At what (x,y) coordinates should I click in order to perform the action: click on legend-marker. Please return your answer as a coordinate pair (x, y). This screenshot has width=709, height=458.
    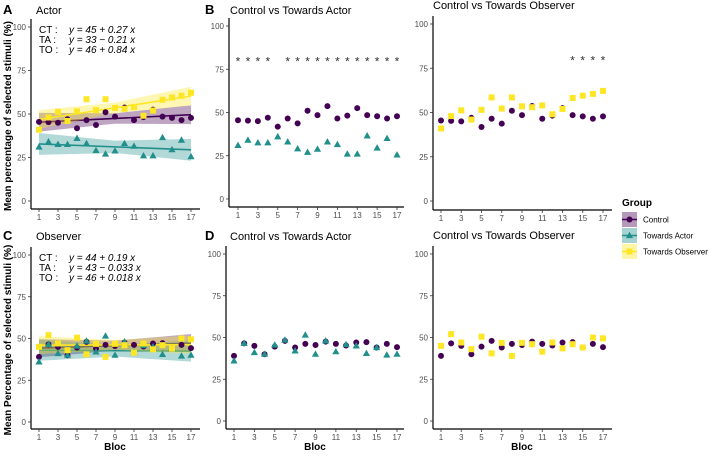
    Looking at the image, I should click on (630, 252).